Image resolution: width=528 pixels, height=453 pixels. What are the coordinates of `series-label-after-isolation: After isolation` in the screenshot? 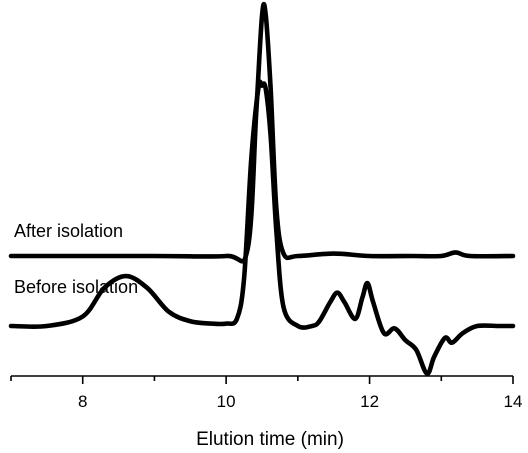 It's located at (68, 231).